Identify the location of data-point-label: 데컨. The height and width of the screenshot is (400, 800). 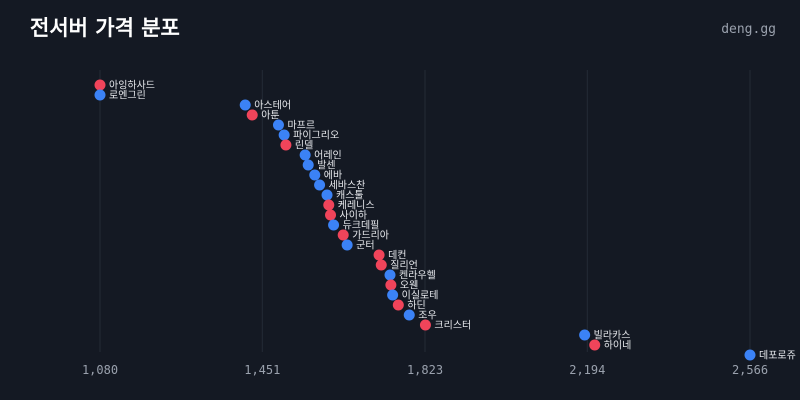
(397, 256).